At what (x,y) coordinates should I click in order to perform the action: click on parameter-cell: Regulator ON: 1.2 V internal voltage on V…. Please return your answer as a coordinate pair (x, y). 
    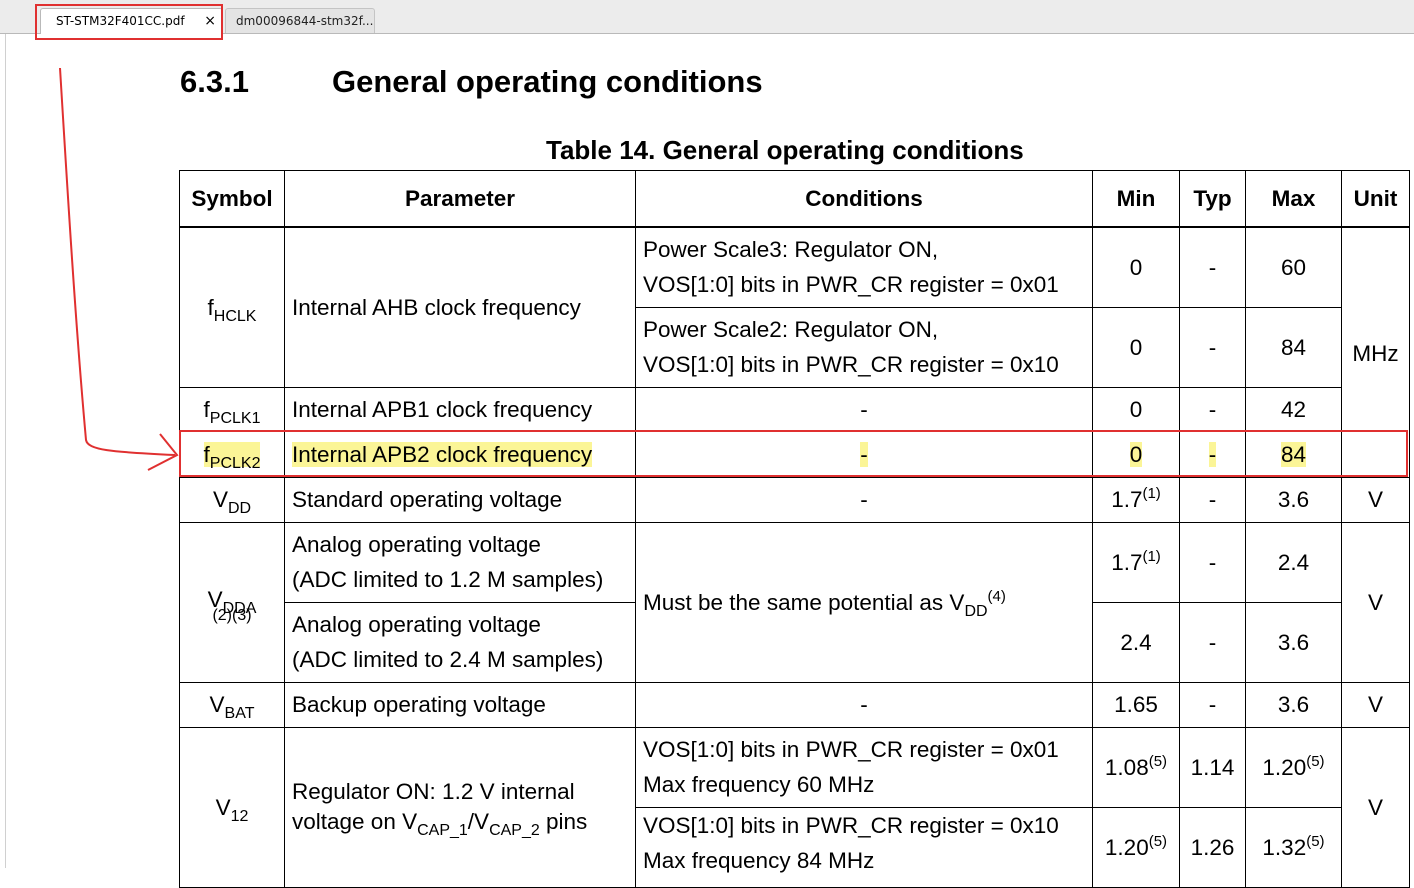
    Looking at the image, I should click on (460, 807).